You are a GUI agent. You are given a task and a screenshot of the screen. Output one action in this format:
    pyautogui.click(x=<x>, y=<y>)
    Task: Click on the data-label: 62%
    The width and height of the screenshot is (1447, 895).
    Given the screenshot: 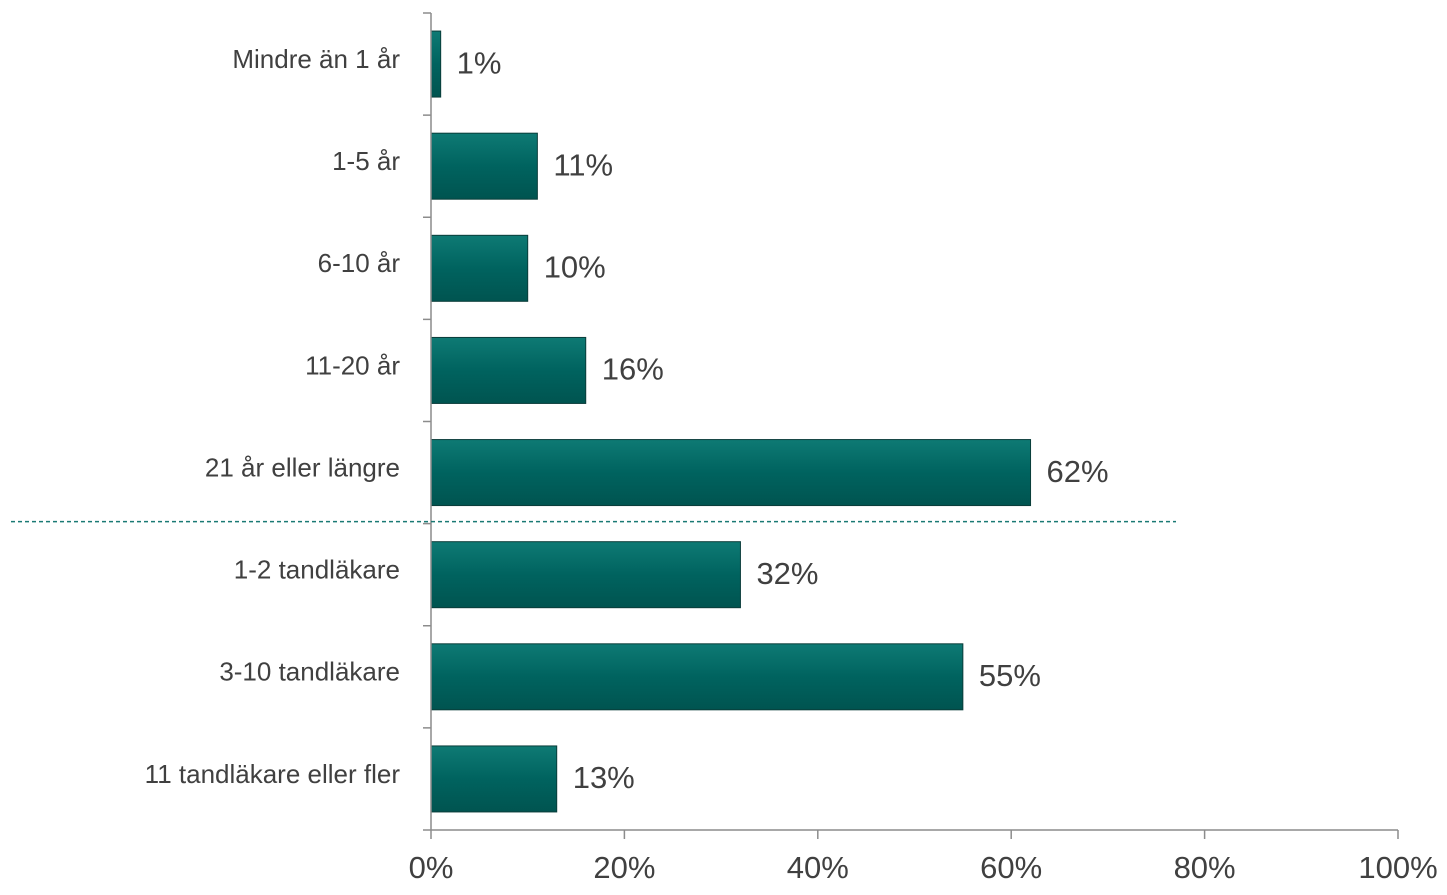 What is the action you would take?
    pyautogui.click(x=1078, y=471)
    